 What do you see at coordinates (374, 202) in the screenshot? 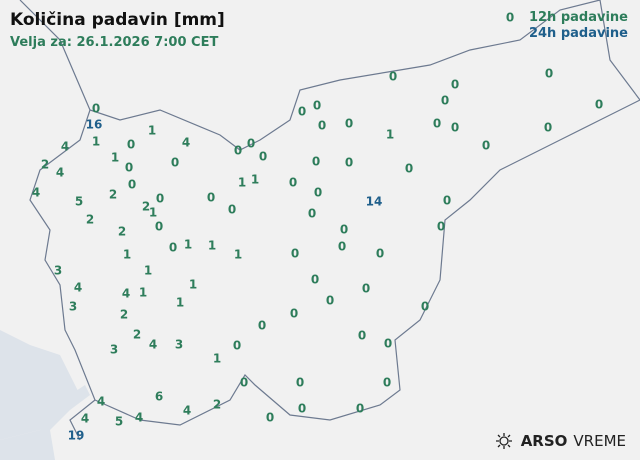
I see `precip-24h-value: 14` at bounding box center [374, 202].